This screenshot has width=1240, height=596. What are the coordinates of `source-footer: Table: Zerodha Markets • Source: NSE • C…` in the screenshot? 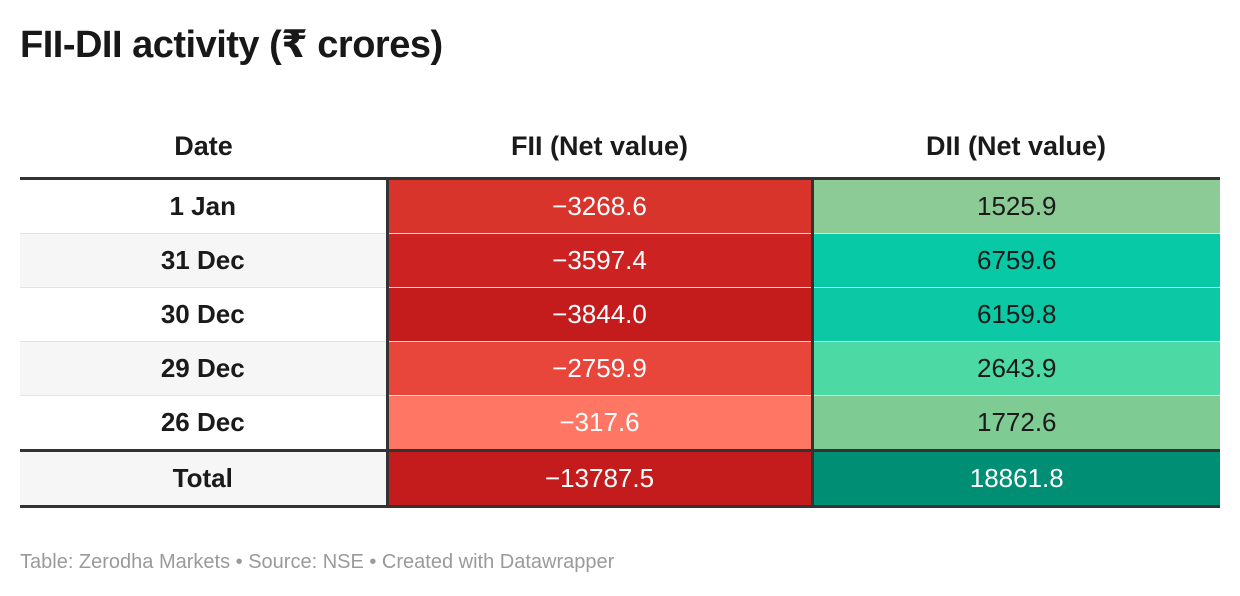 It's located at (317, 562).